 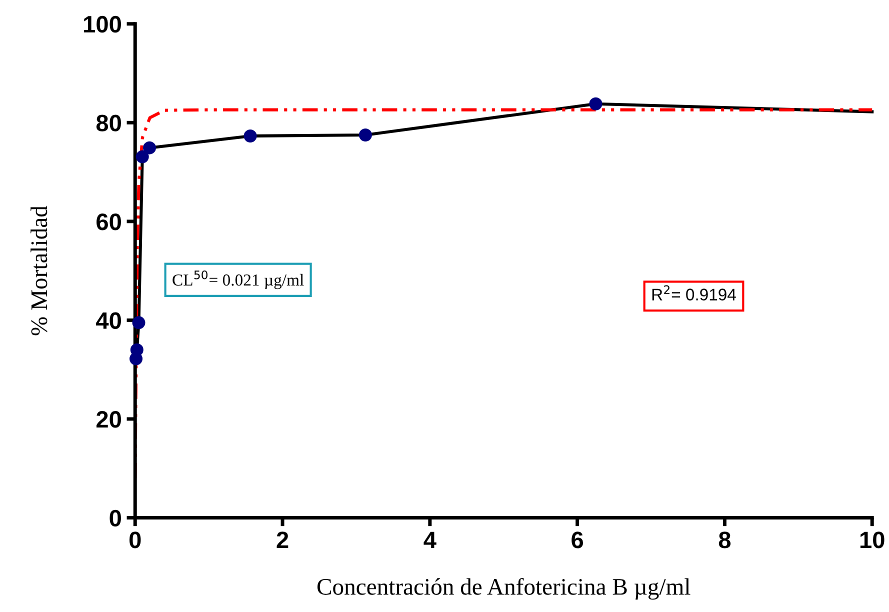 I want to click on x-tick-label: 10, so click(x=872, y=540).